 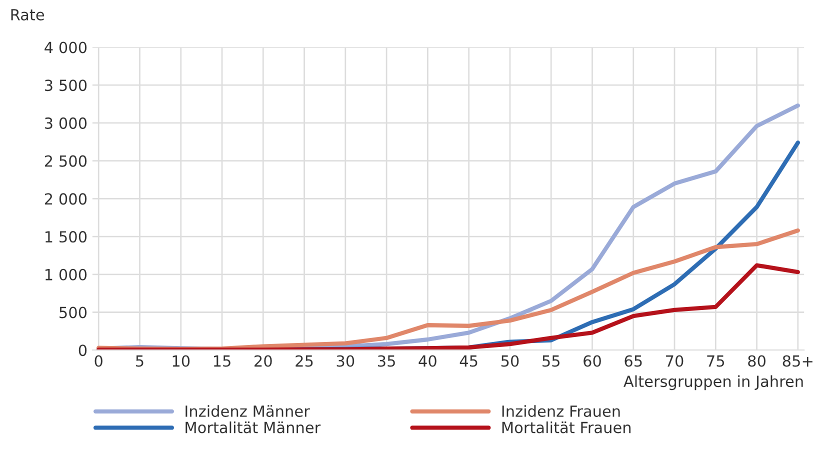 What do you see at coordinates (713, 382) in the screenshot?
I see `x-axis-title: Altersgruppen in Jahren` at bounding box center [713, 382].